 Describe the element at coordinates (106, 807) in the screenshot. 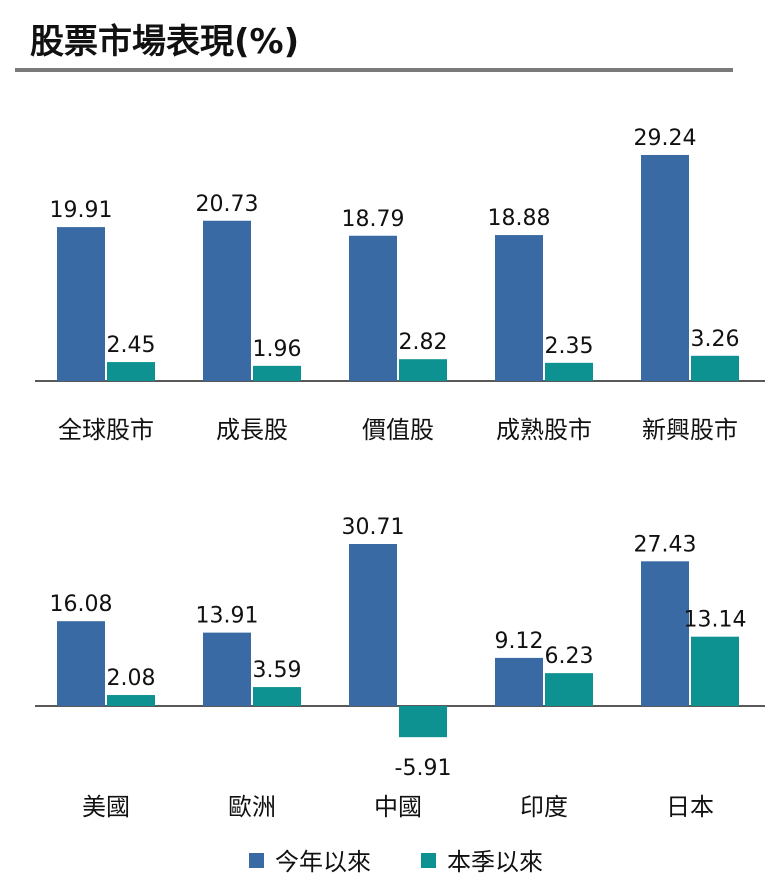

I see `category-label: 美國` at that location.